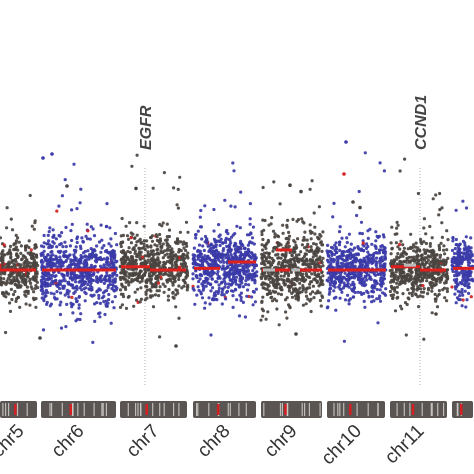  Describe the element at coordinates (413, 409) in the screenshot. I see `ideogram-centromere` at that location.